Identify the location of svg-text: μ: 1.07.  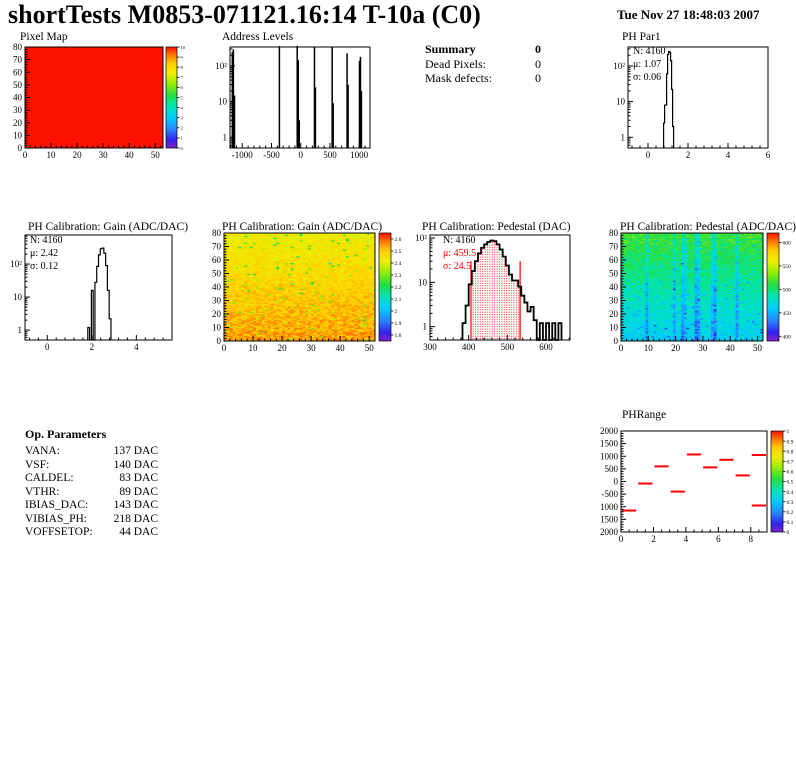
(647, 64).